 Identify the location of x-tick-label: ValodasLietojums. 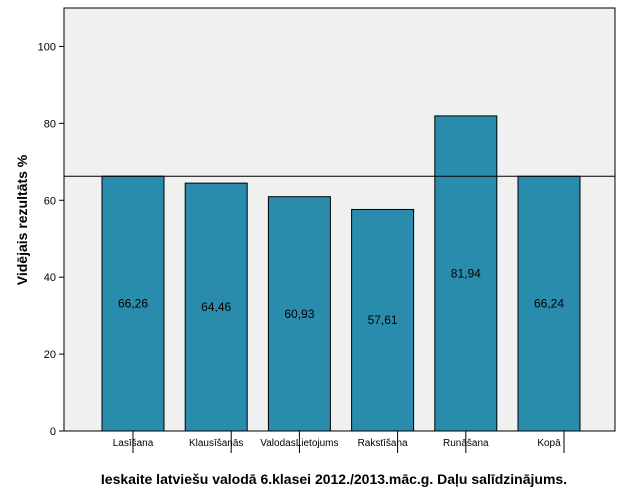
(299, 443).